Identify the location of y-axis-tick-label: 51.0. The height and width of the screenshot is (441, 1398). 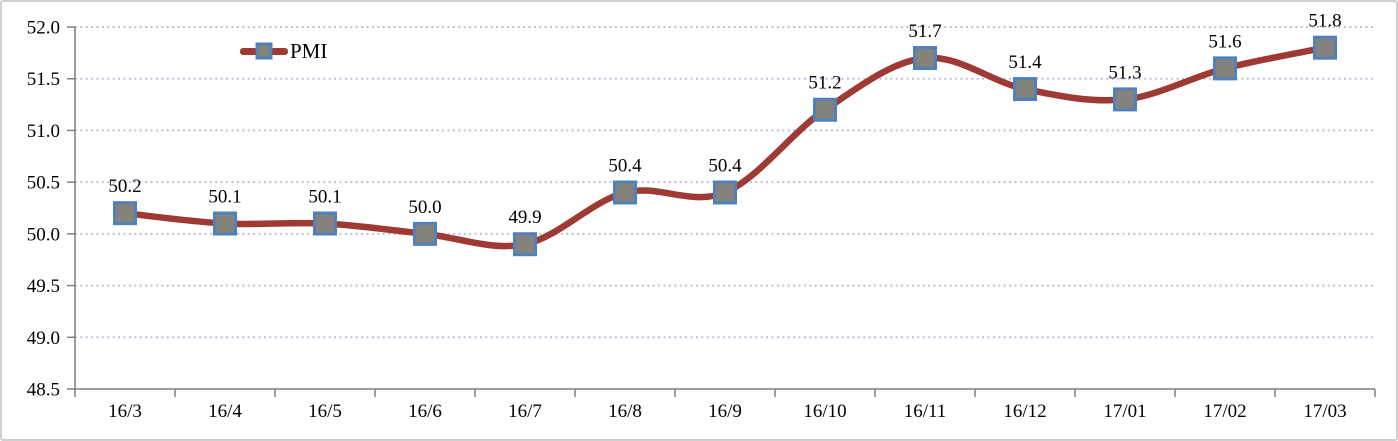
(43, 131).